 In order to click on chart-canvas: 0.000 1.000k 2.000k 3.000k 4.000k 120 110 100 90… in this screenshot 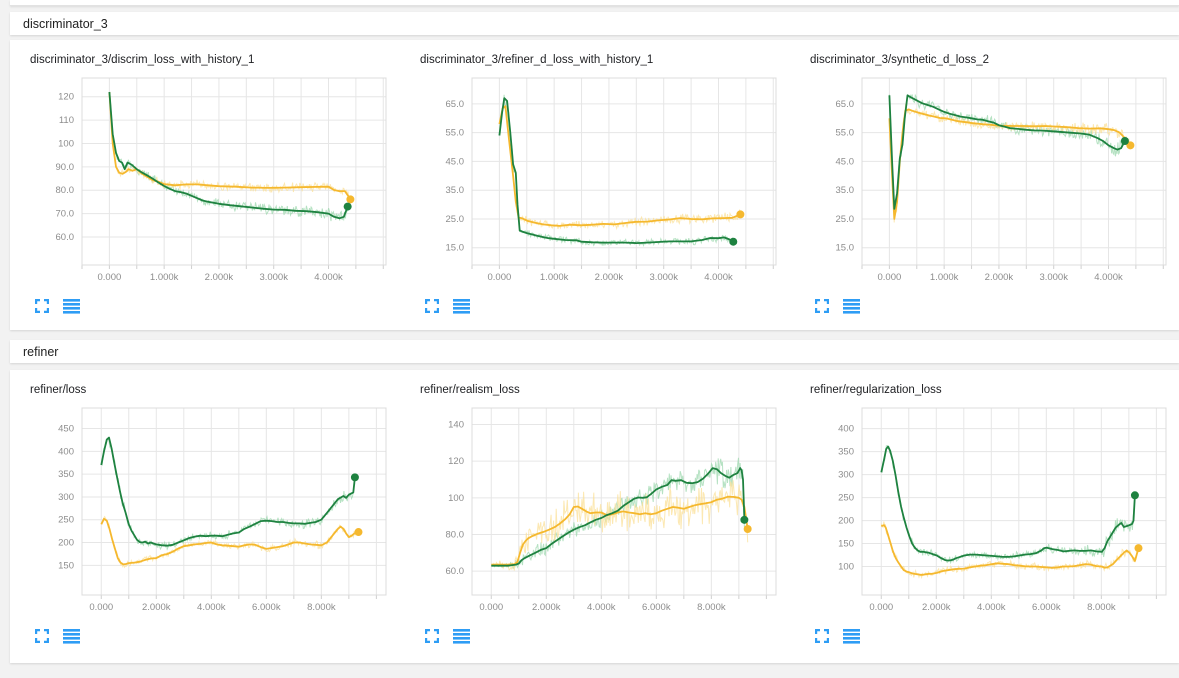, I will do `click(209, 179)`.